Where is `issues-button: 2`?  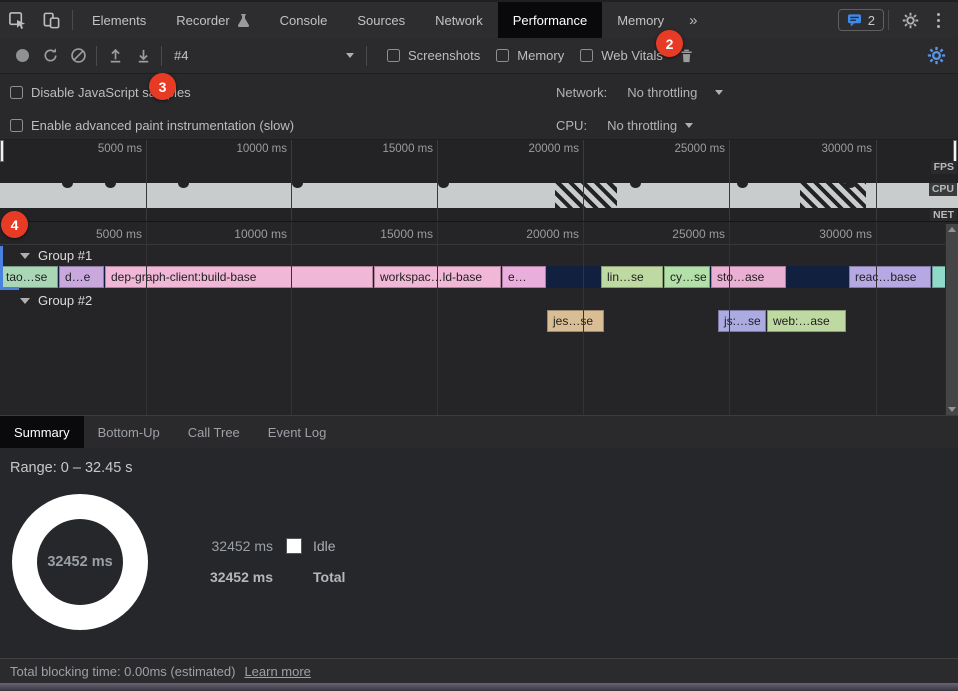
issues-button: 2 is located at coordinates (860, 20).